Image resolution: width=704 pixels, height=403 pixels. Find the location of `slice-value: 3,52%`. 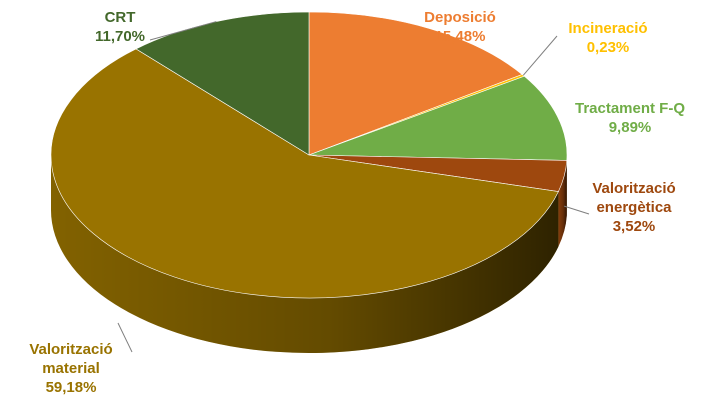

slice-value: 3,52% is located at coordinates (634, 226).